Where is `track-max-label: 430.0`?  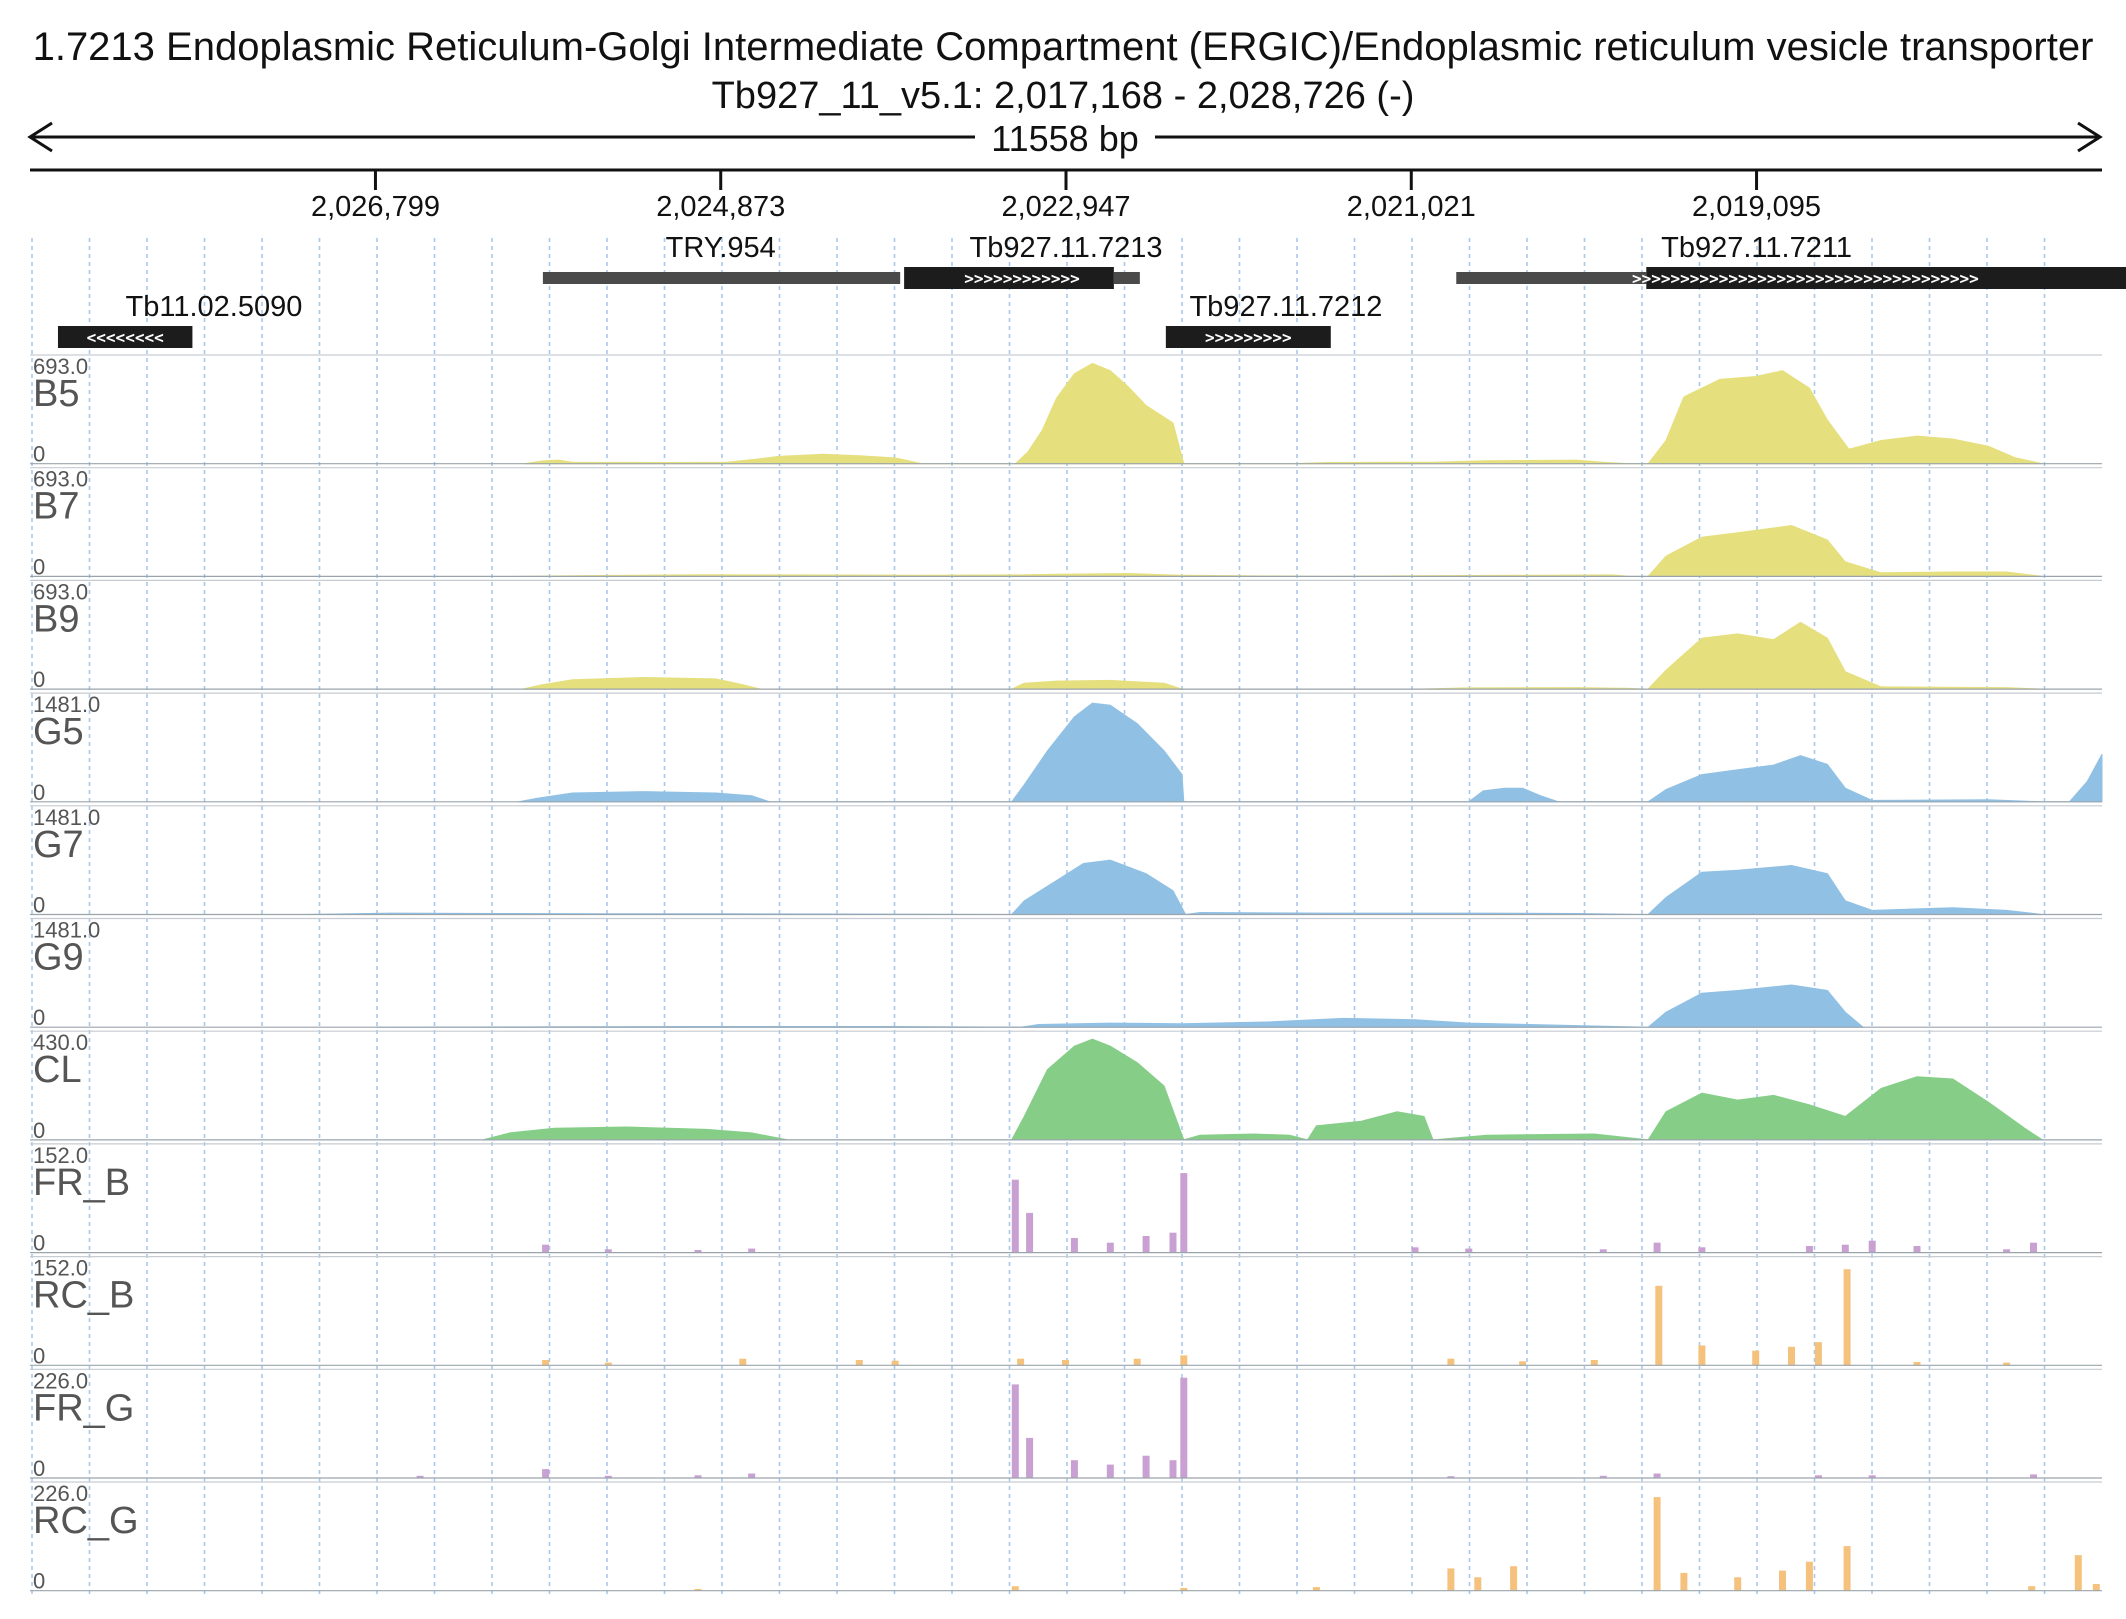 track-max-label: 430.0 is located at coordinates (60, 1042).